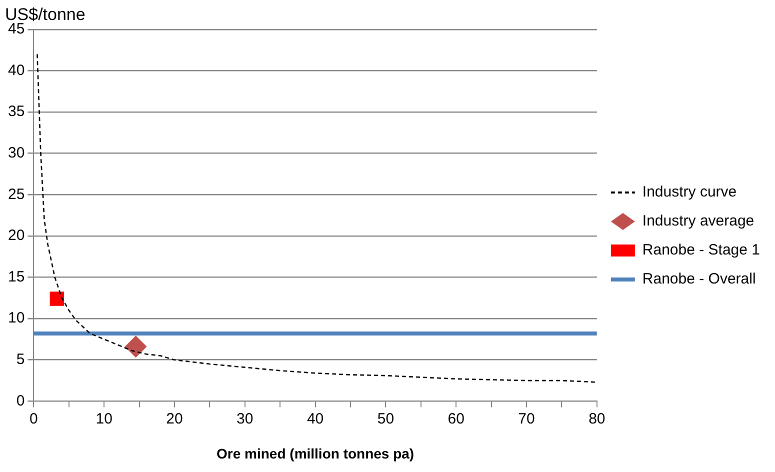 This screenshot has height=472, width=775. Describe the element at coordinates (699, 279) in the screenshot. I see `legend-label: Ranobe - Overall` at that location.